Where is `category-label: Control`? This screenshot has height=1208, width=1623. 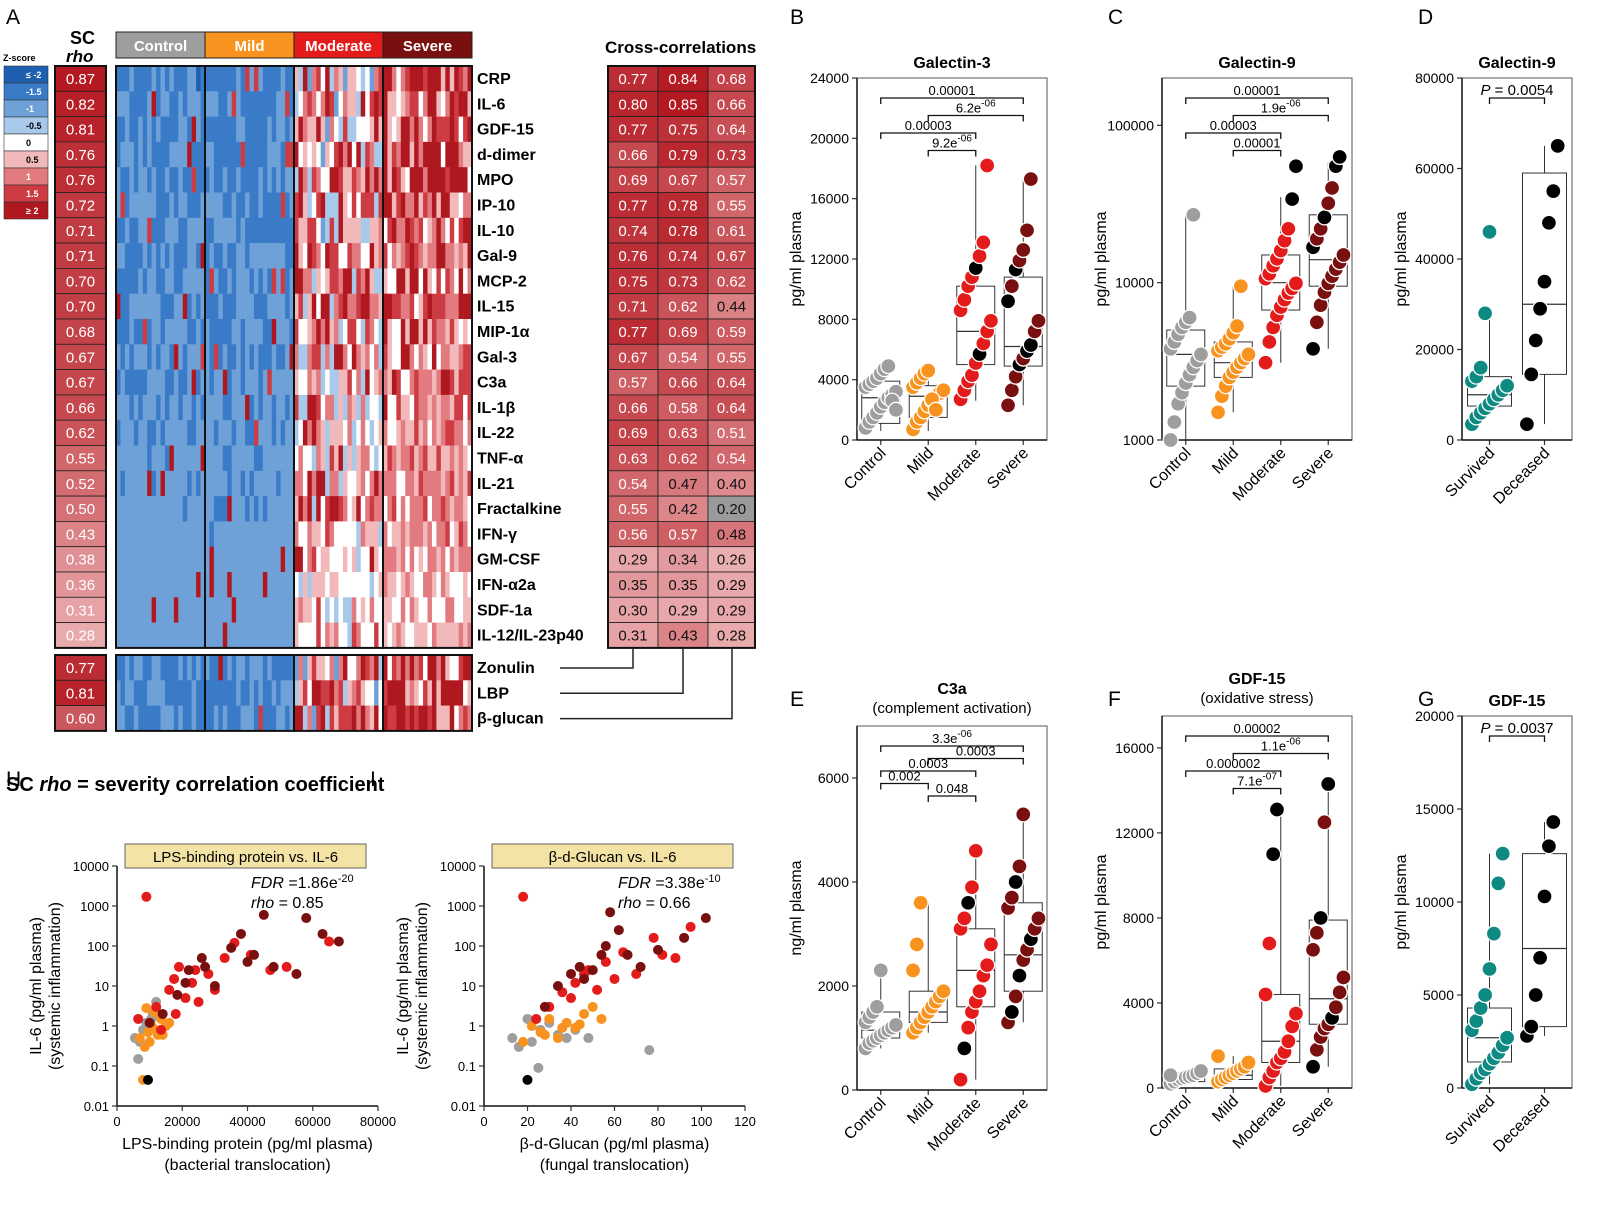
category-label: Control is located at coordinates (1170, 1117).